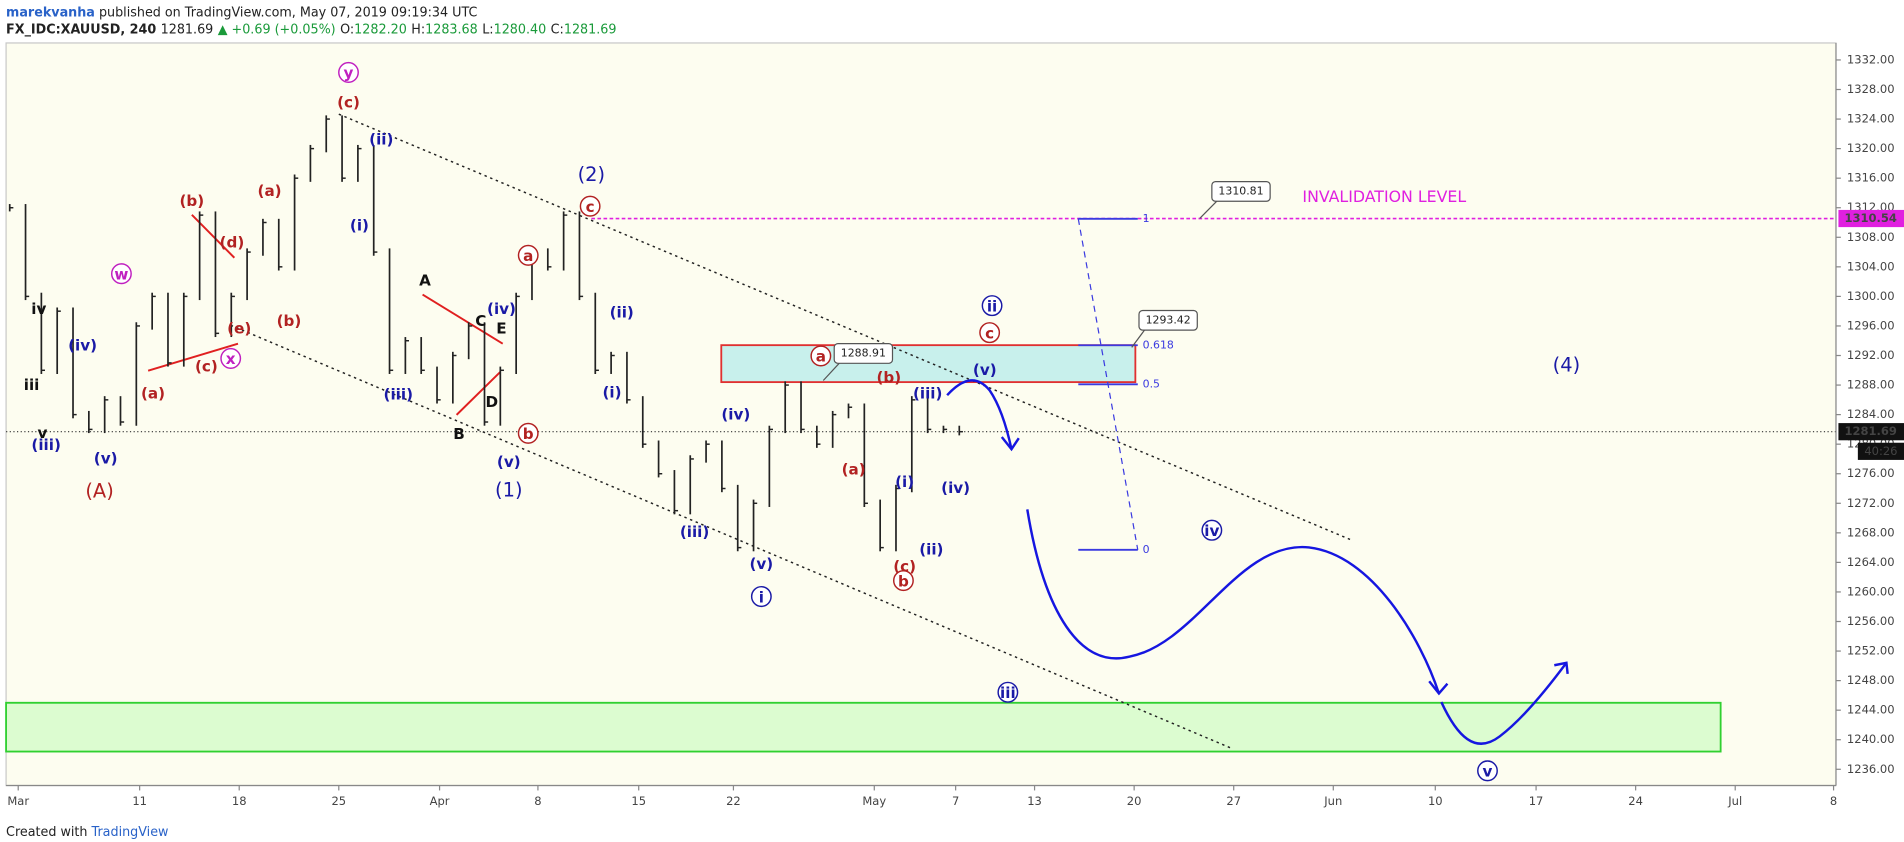  What do you see at coordinates (187, 29) in the screenshot?
I see `last: 1281.69` at bounding box center [187, 29].